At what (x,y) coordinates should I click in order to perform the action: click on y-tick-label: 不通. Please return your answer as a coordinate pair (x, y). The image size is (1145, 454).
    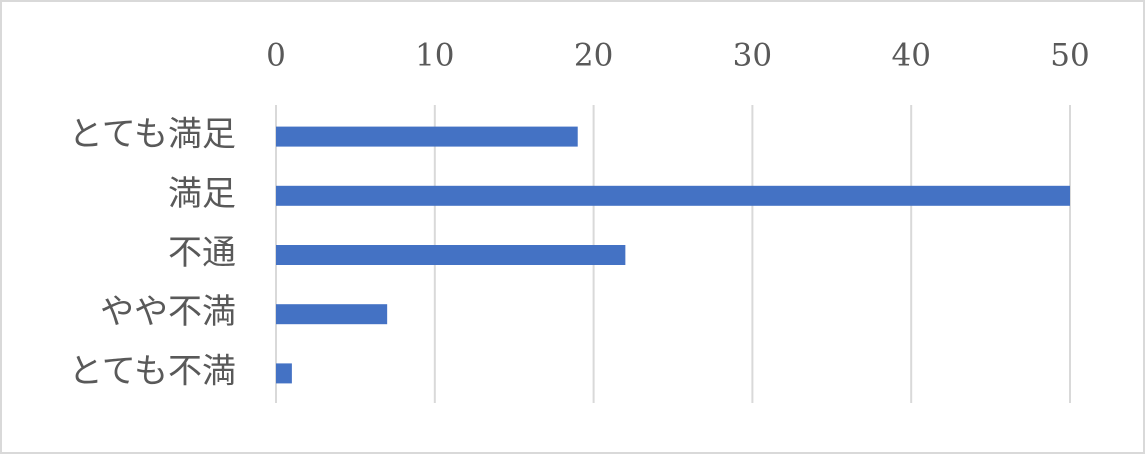
    Looking at the image, I should click on (202, 253).